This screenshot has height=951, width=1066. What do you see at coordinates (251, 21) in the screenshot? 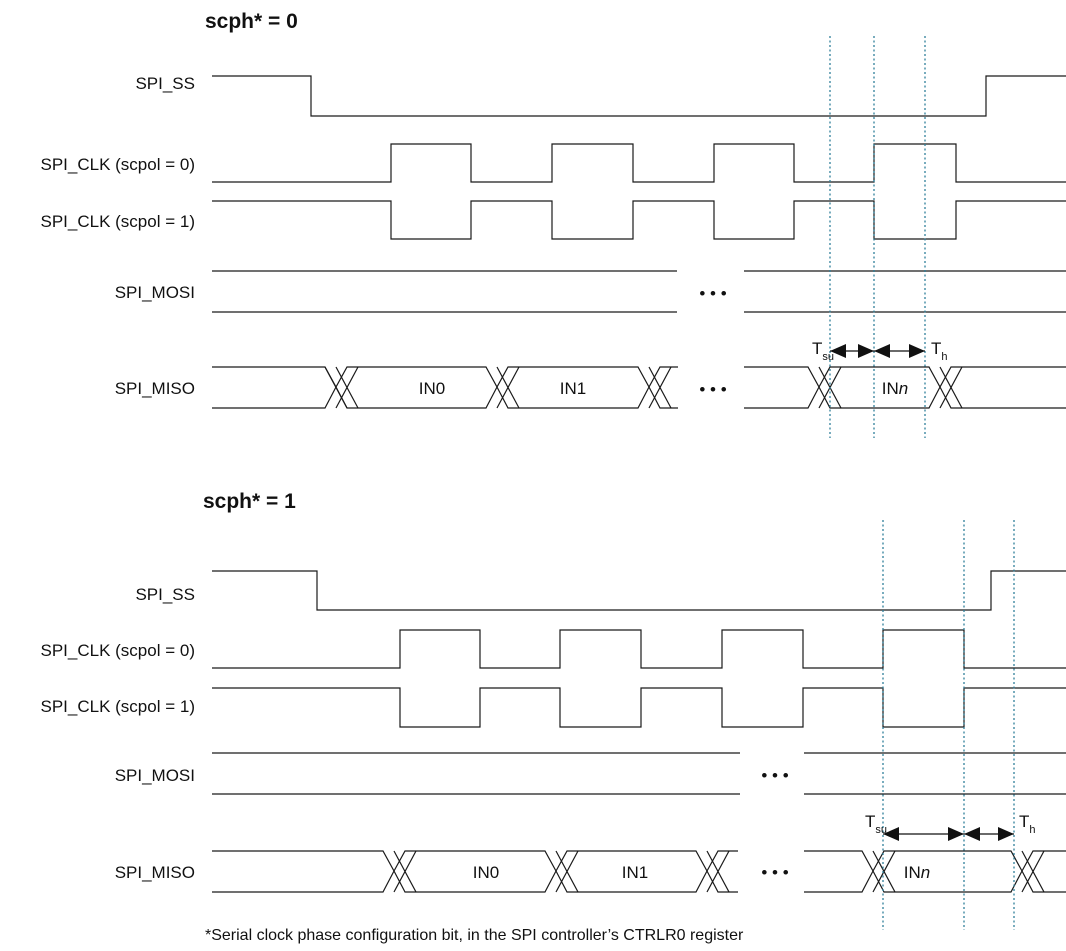
I see `panel-title: scph* = 0` at bounding box center [251, 21].